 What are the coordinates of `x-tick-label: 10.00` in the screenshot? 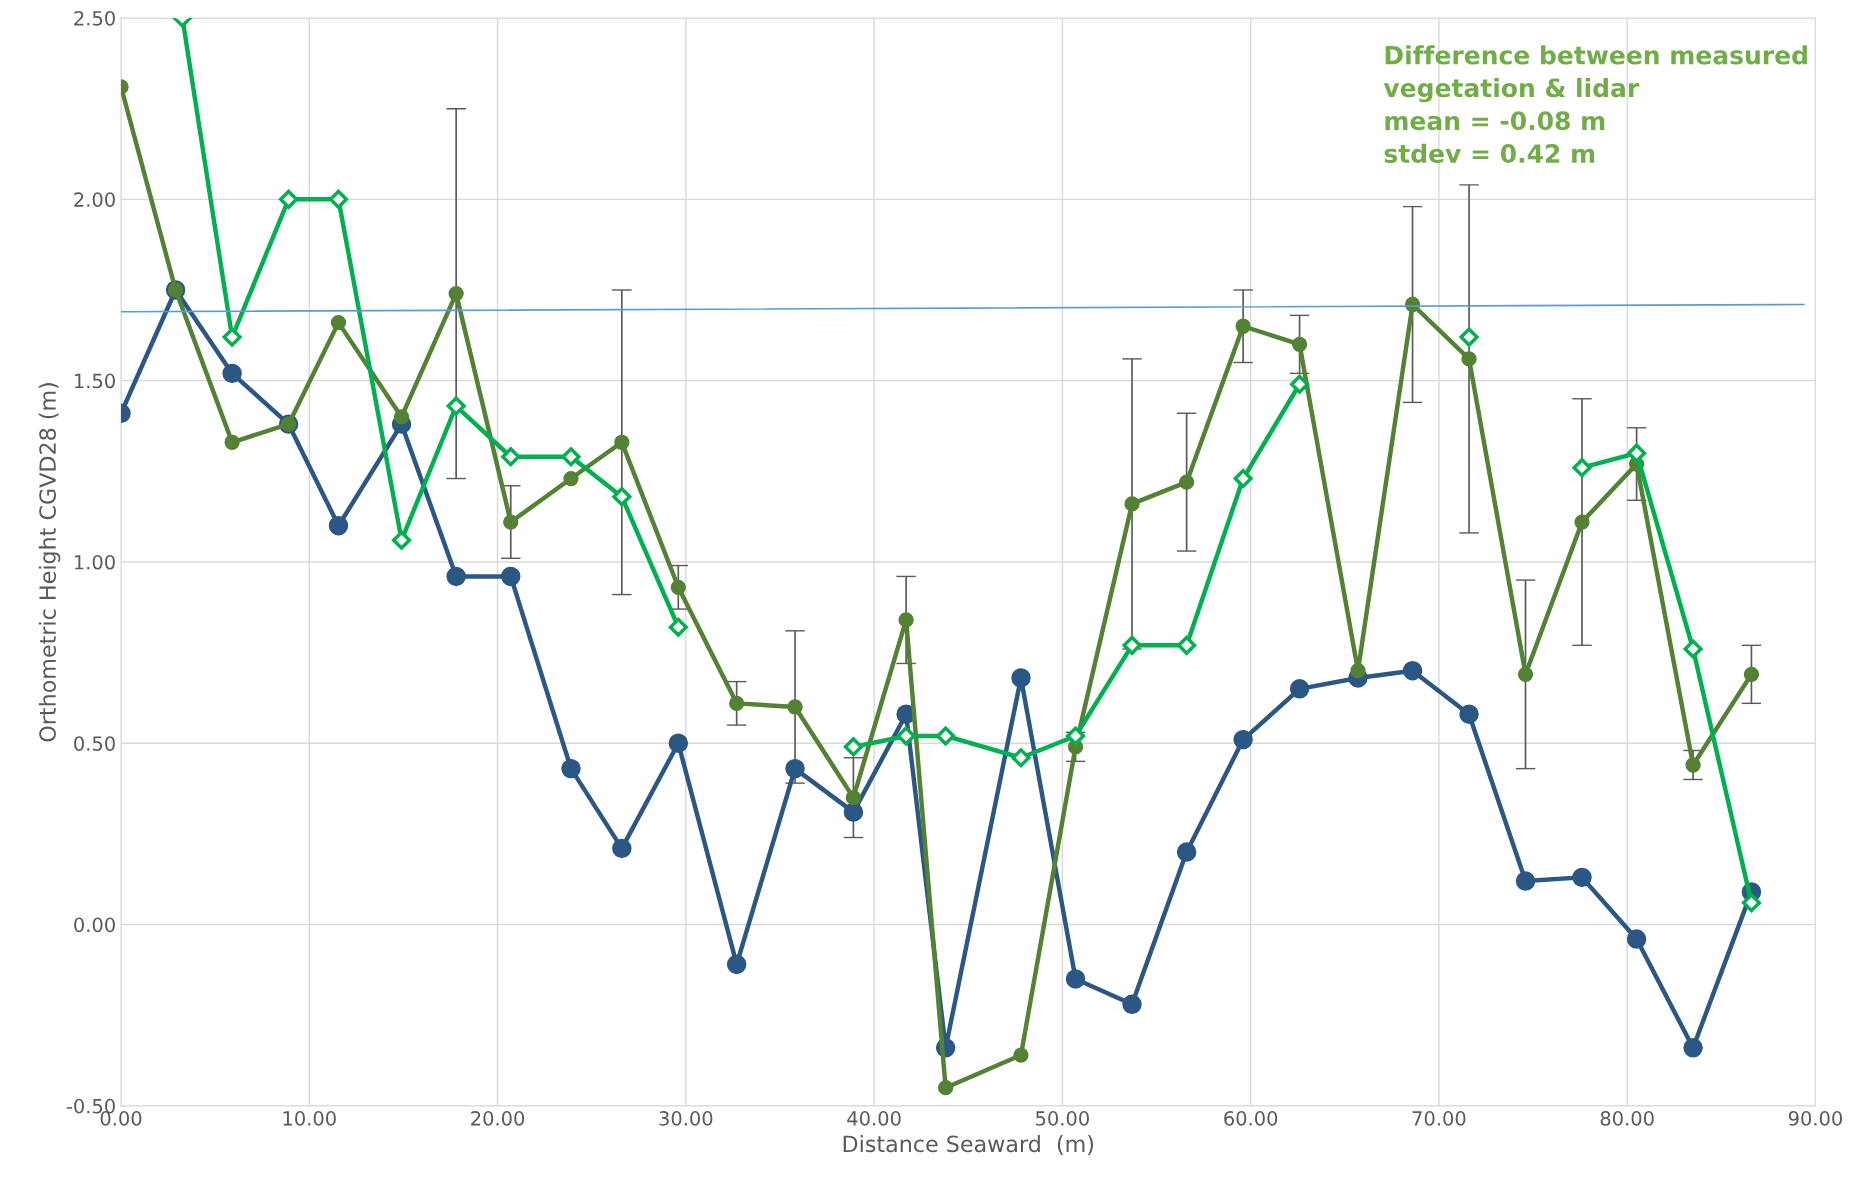 It's located at (309, 1118).